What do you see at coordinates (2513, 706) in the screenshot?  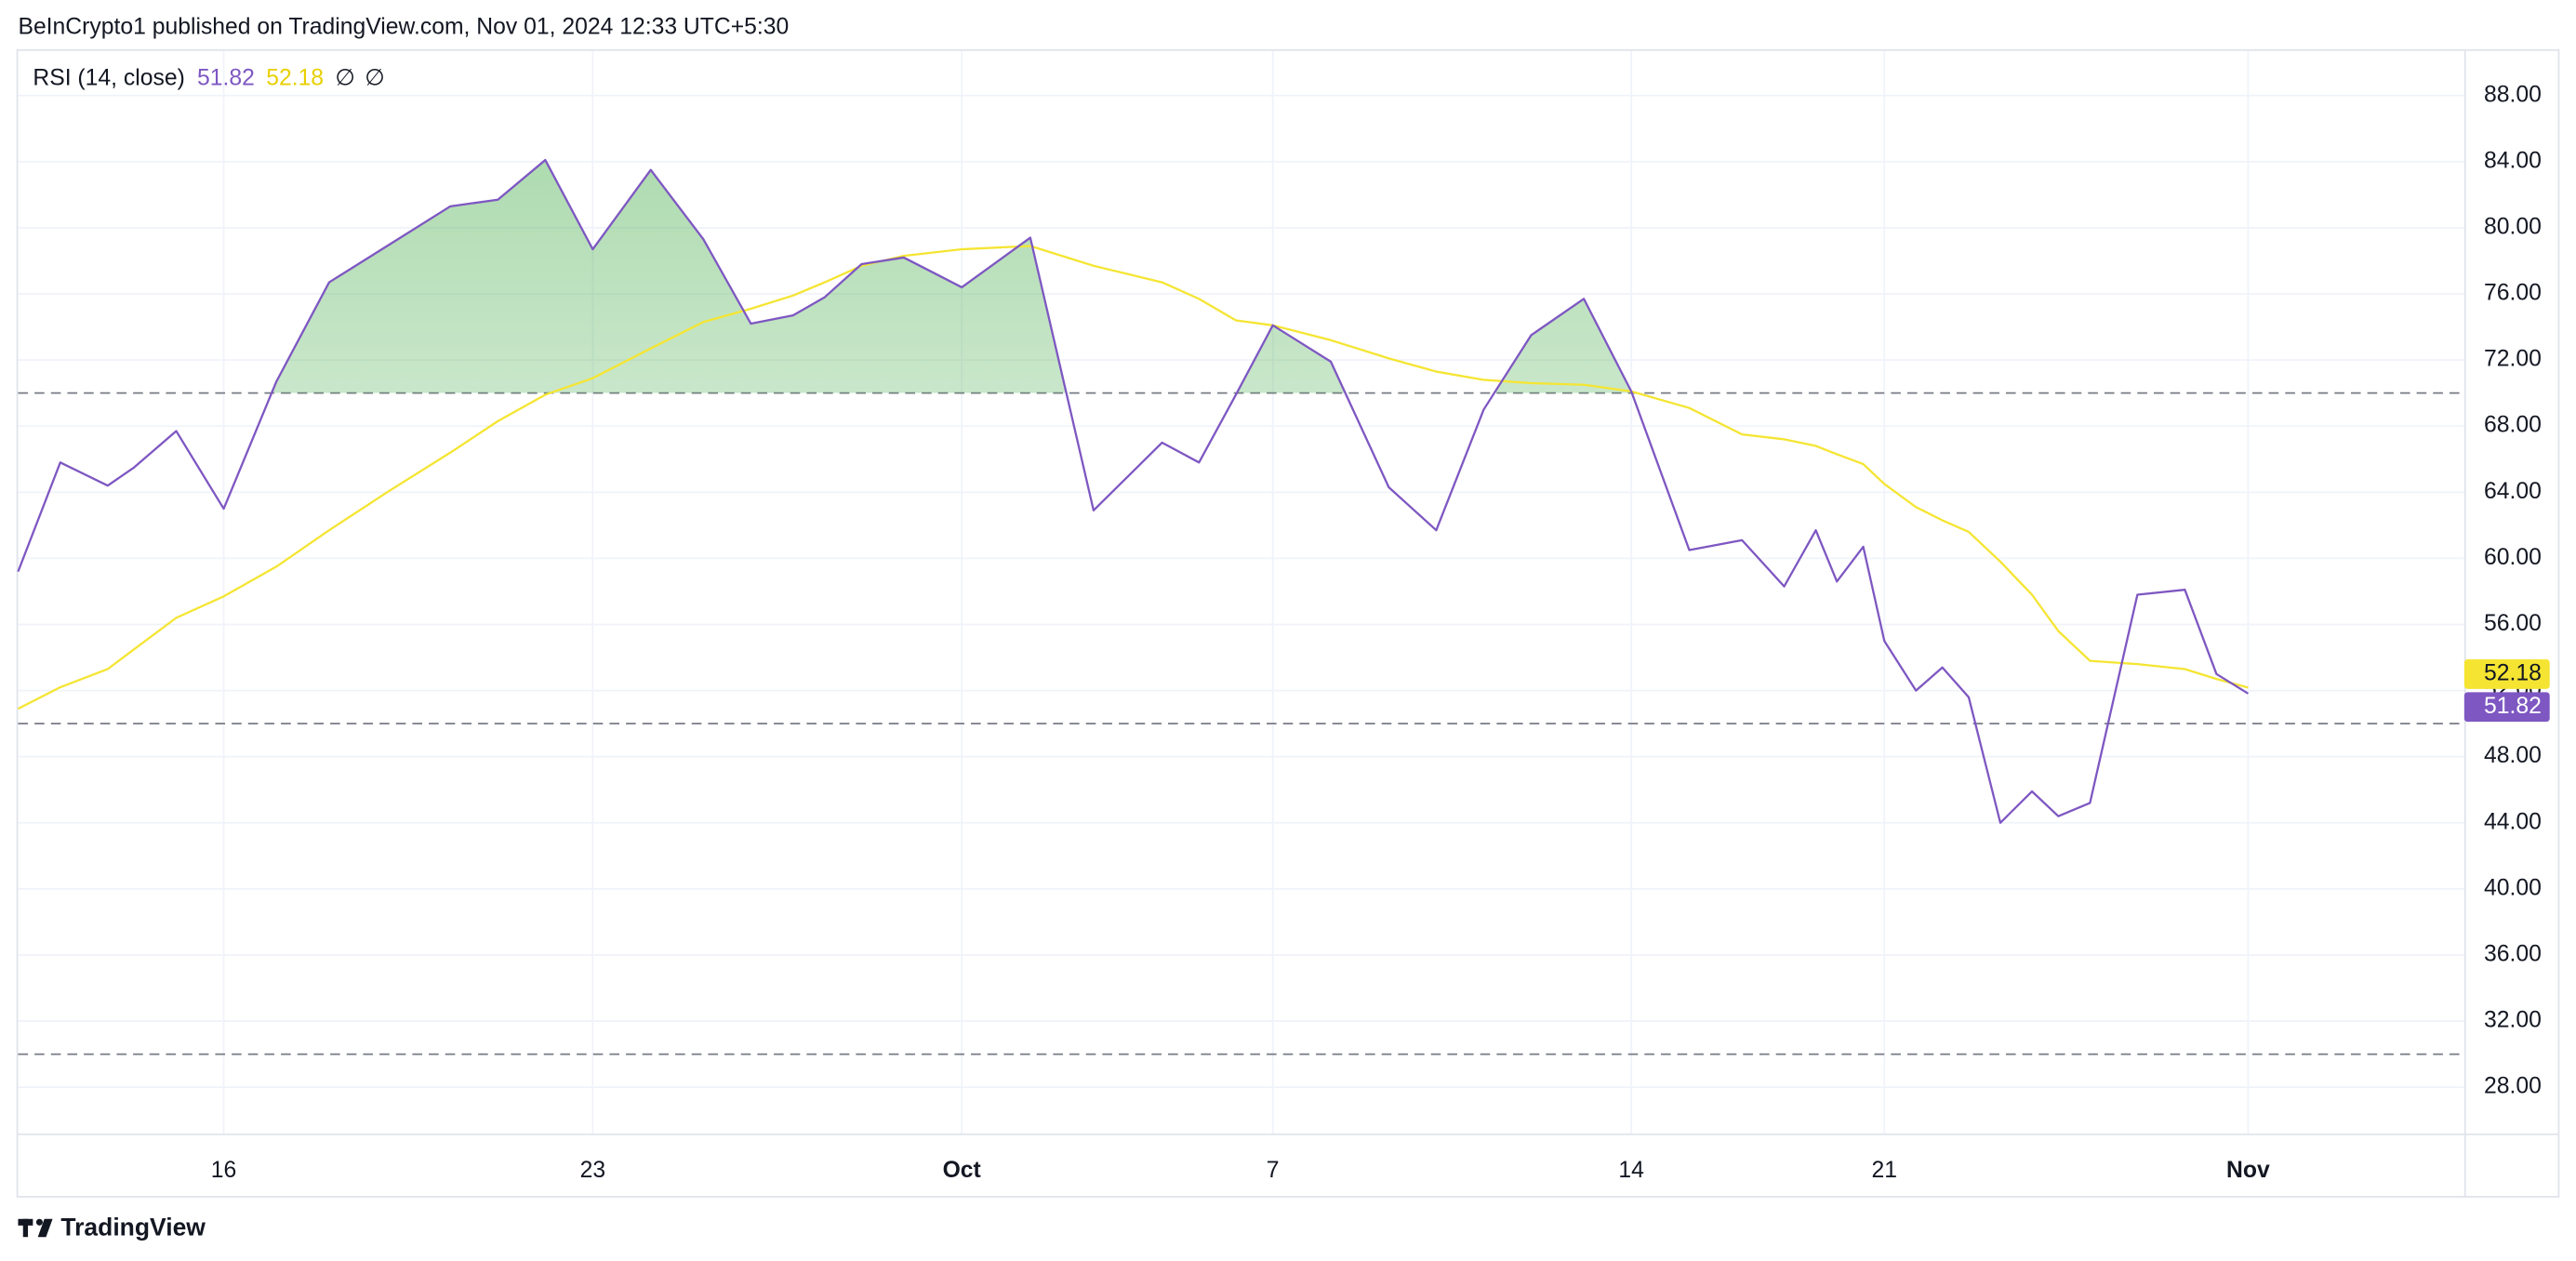 I see `price-label: 51.82` at bounding box center [2513, 706].